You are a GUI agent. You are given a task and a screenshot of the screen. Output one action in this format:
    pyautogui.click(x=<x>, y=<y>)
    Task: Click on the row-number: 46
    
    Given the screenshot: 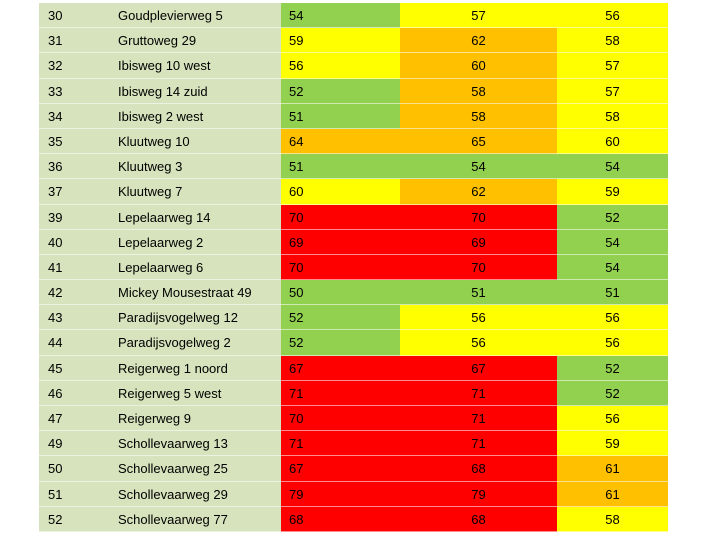 What is the action you would take?
    pyautogui.click(x=74, y=393)
    